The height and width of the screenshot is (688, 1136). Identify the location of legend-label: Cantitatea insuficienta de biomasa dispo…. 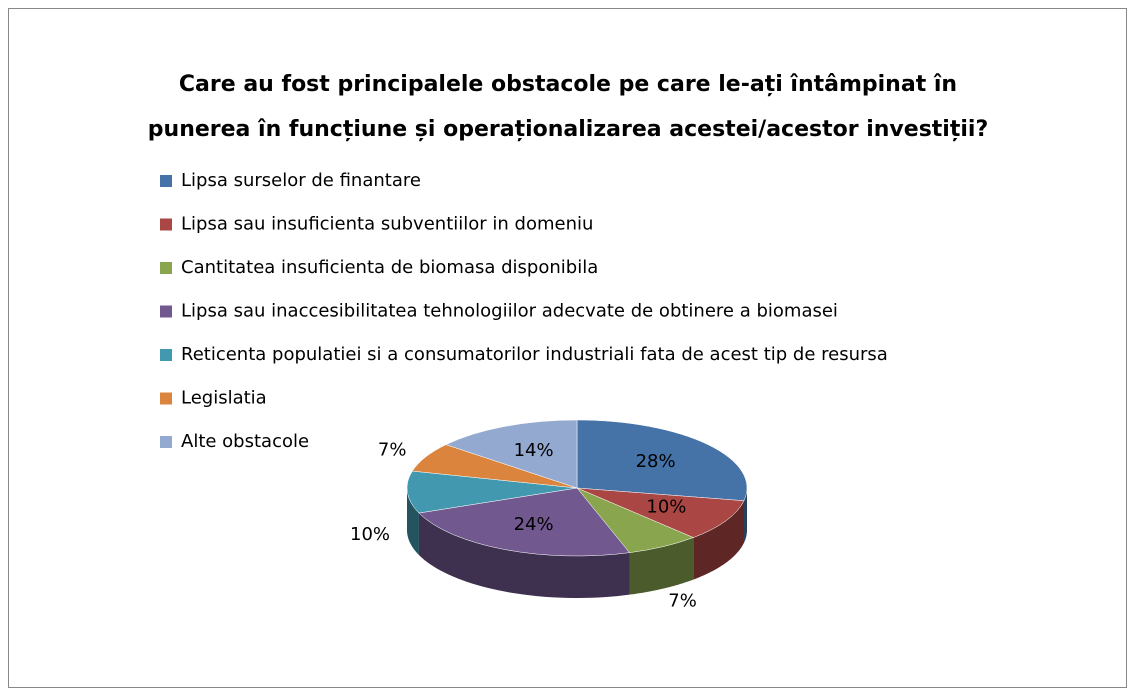
(389, 267).